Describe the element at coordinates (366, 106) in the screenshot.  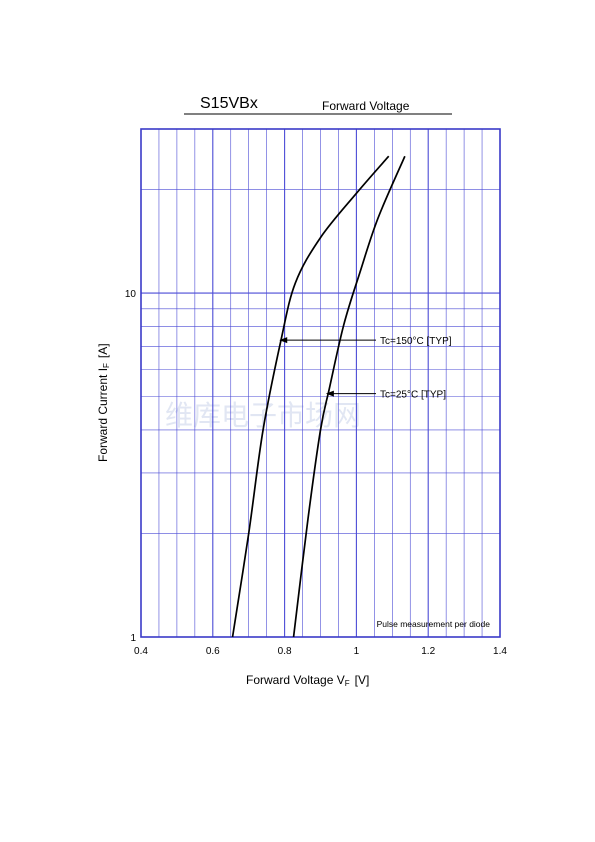
I see `chart-title-name: Forward Voltage` at that location.